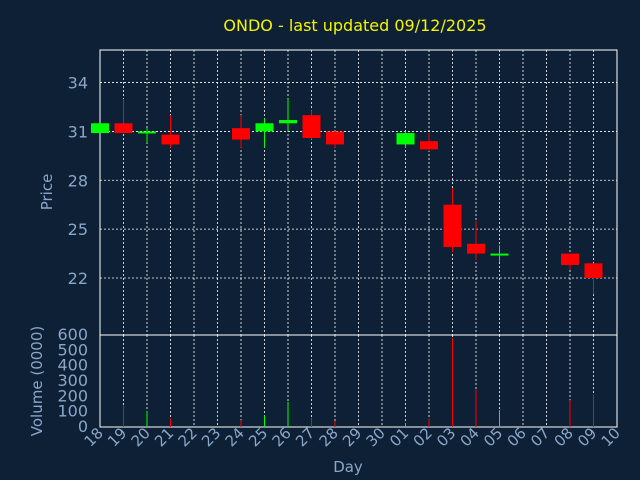 The image size is (640, 480). I want to click on chart-title: ONDO - last updated 09/12/2025, so click(354, 25).